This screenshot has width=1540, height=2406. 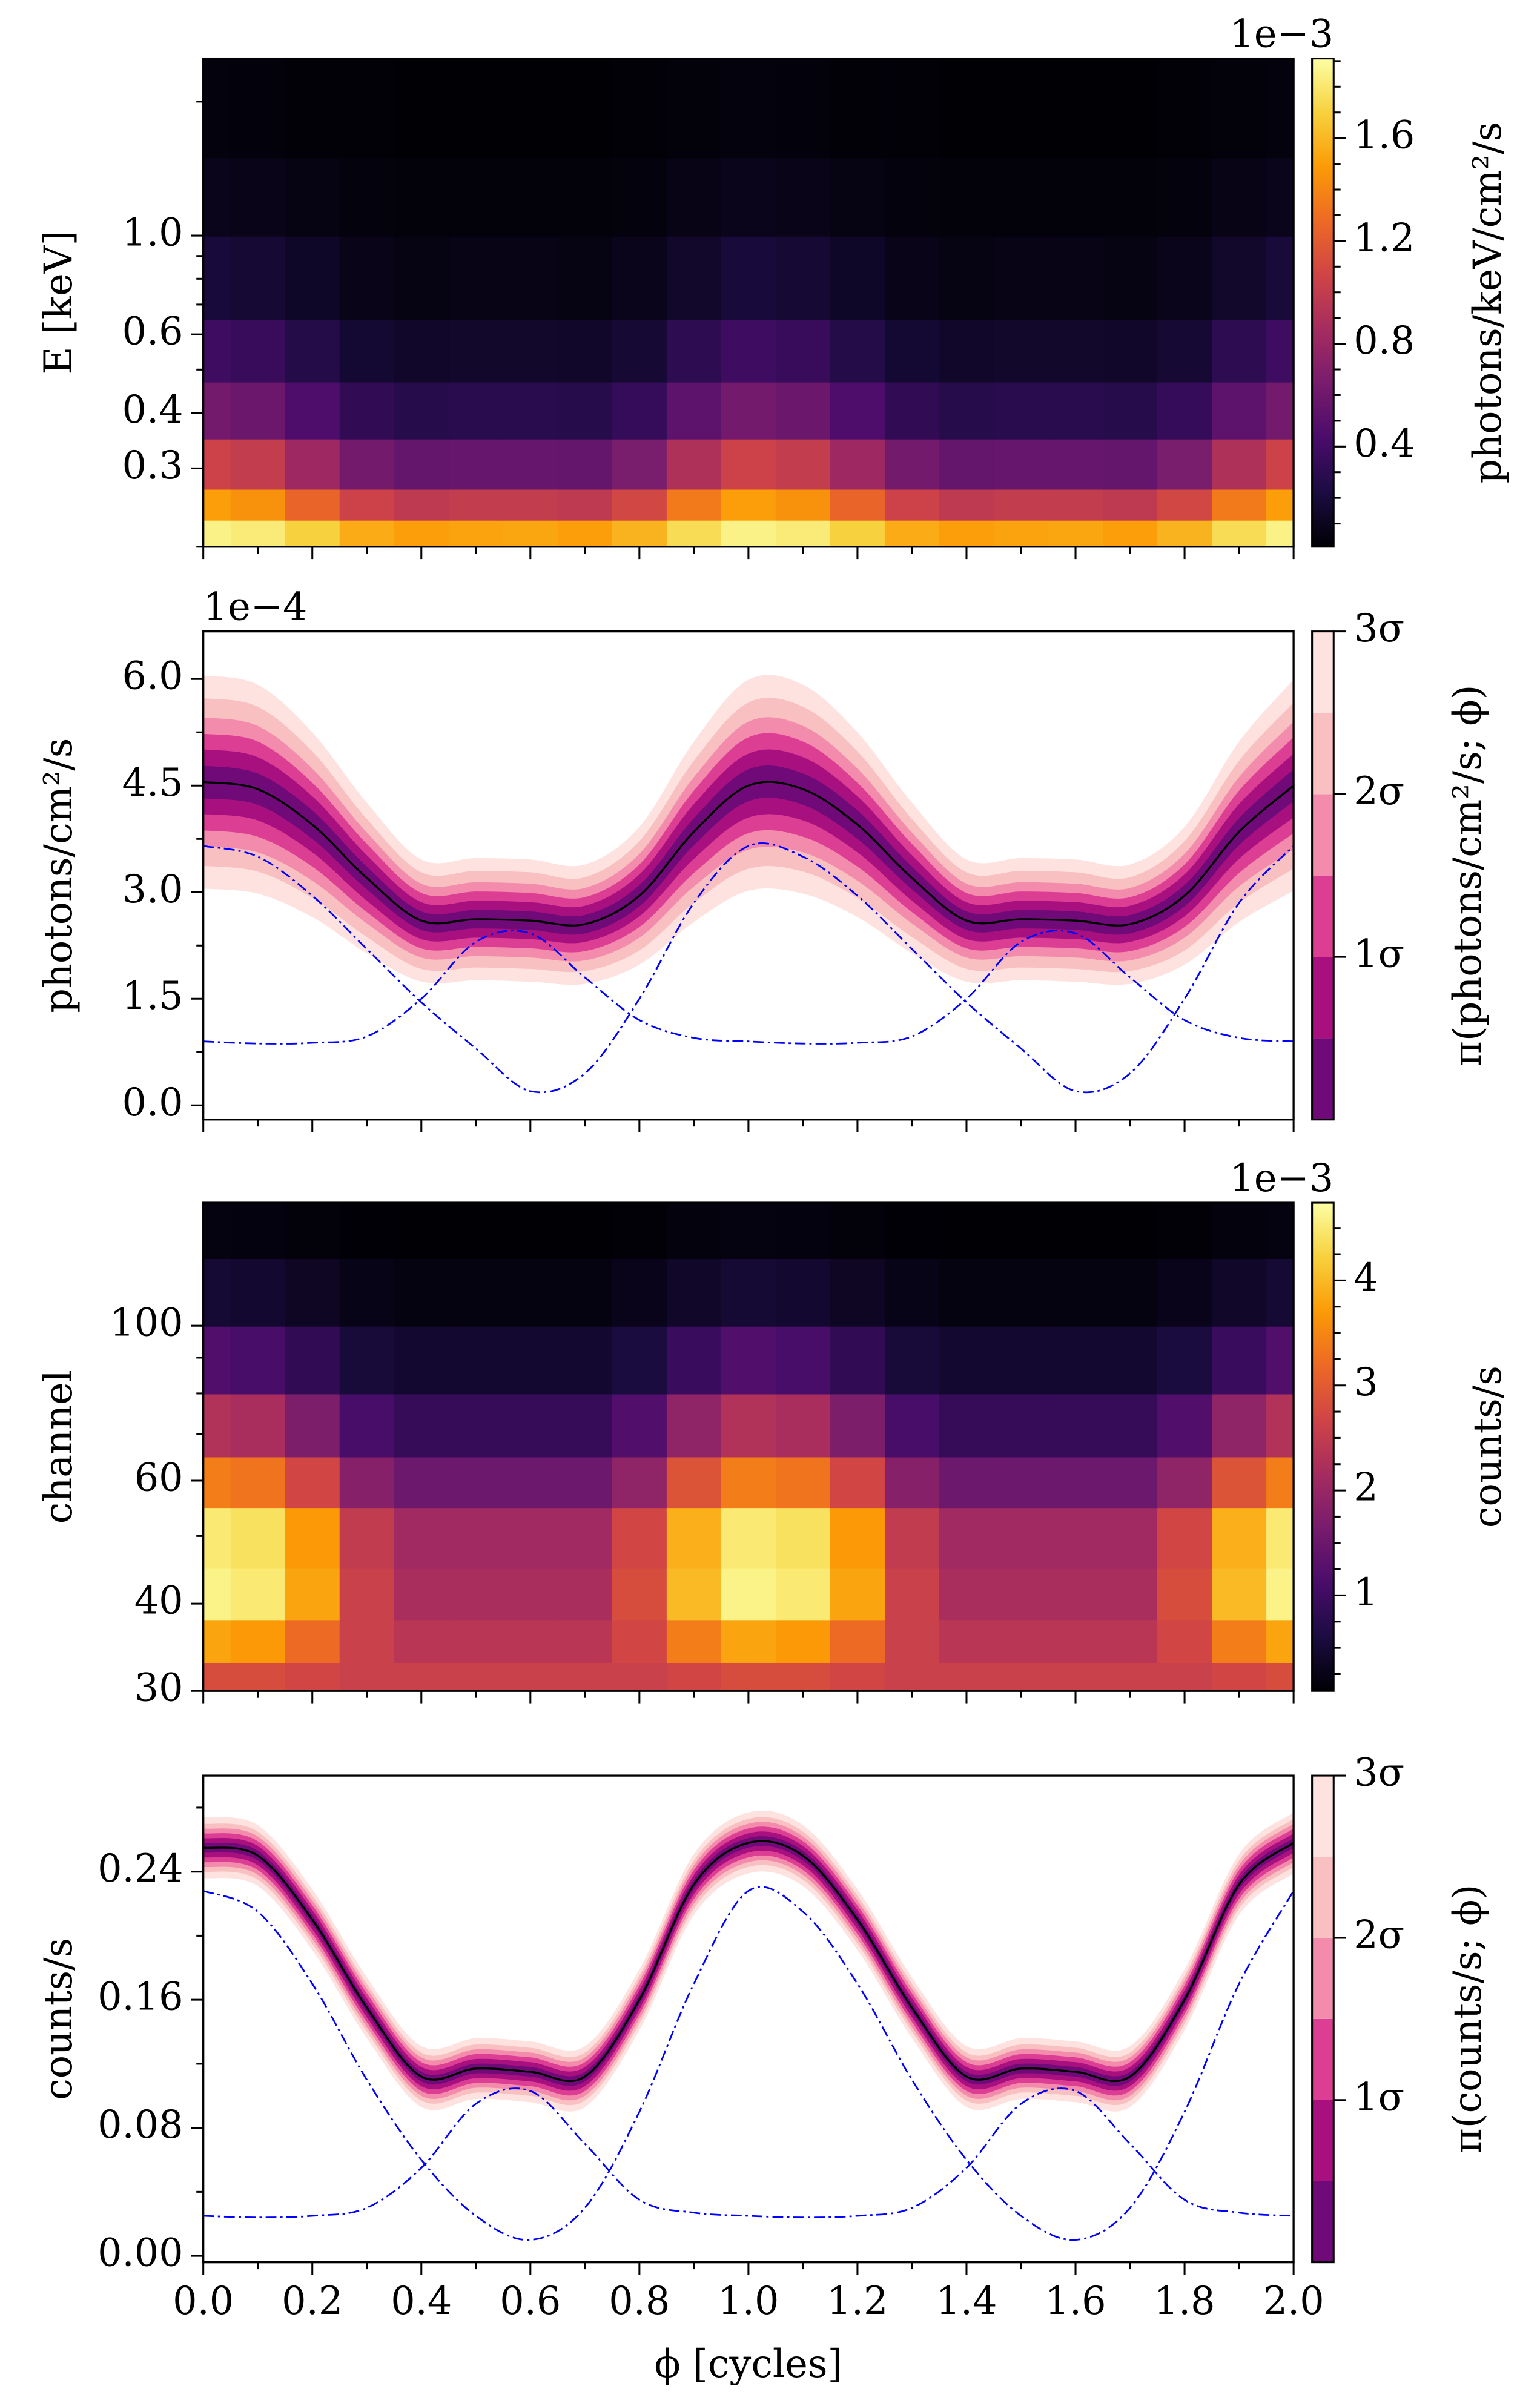 What do you see at coordinates (1378, 1934) in the screenshot?
I see `colorbar-tick-label: 2σ` at bounding box center [1378, 1934].